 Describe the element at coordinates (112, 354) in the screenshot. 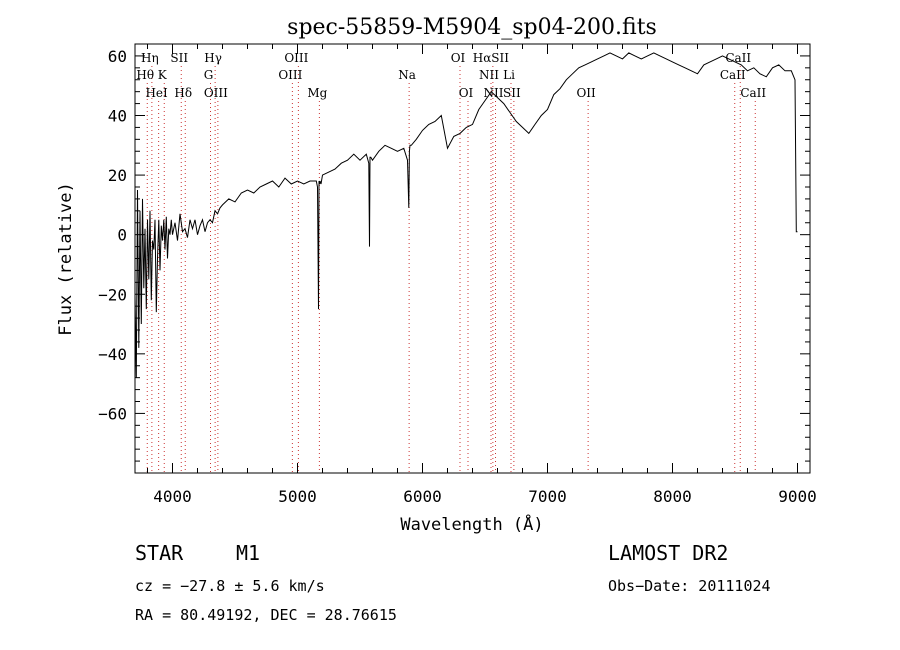

I see `y-tick-label: −40` at that location.